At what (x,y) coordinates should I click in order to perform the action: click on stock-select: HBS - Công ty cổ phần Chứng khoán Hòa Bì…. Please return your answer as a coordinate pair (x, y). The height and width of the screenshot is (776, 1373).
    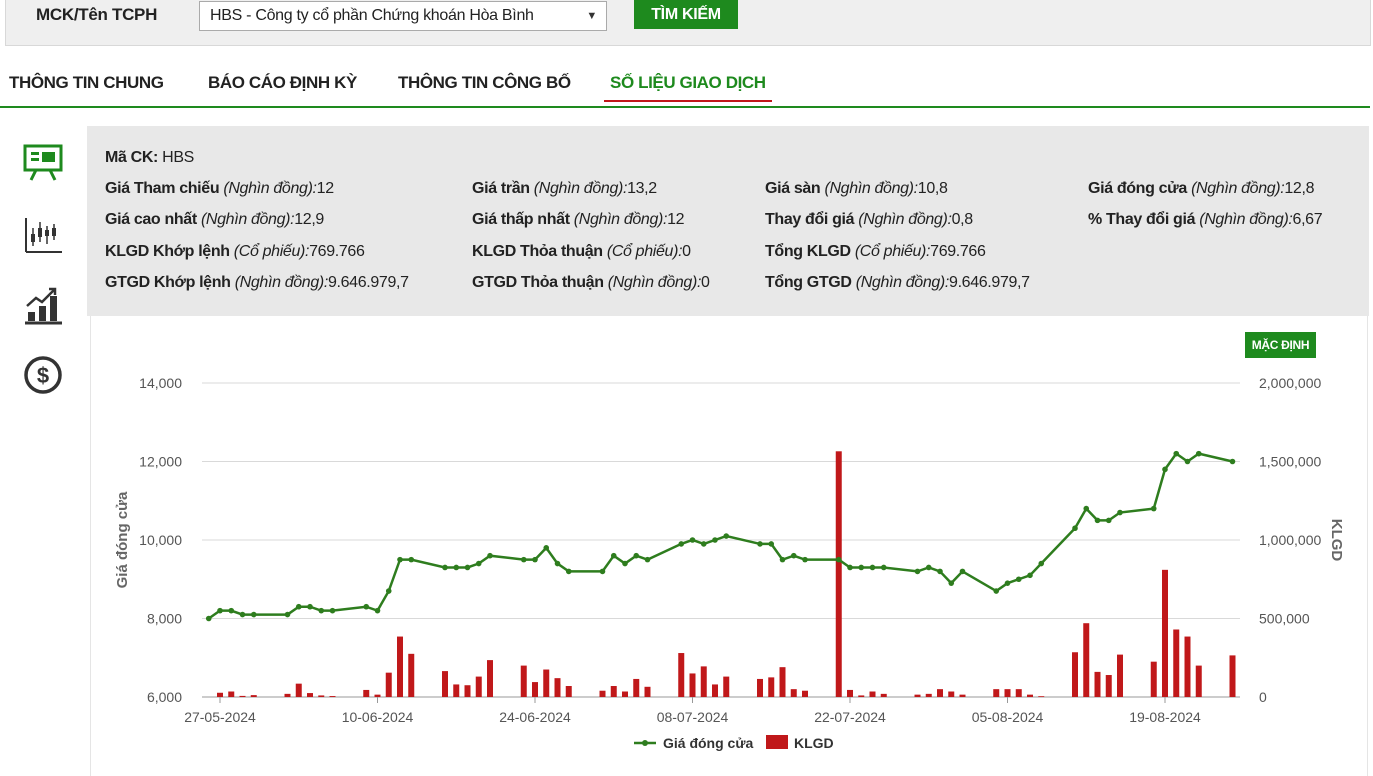
    Looking at the image, I should click on (403, 16).